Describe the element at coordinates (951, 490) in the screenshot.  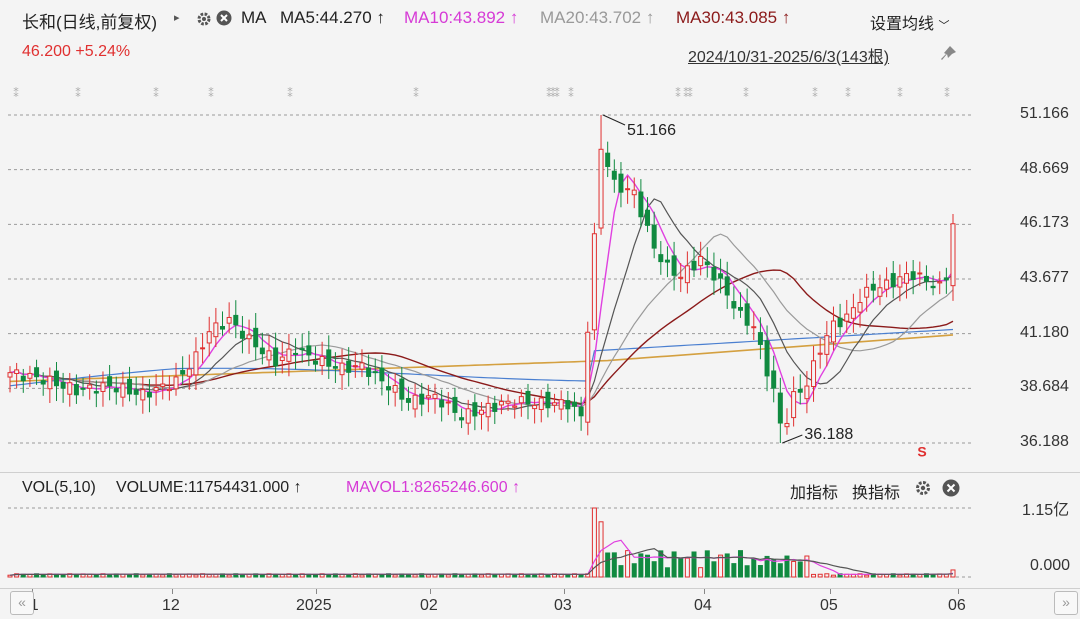
I see `vol-close-icon` at that location.